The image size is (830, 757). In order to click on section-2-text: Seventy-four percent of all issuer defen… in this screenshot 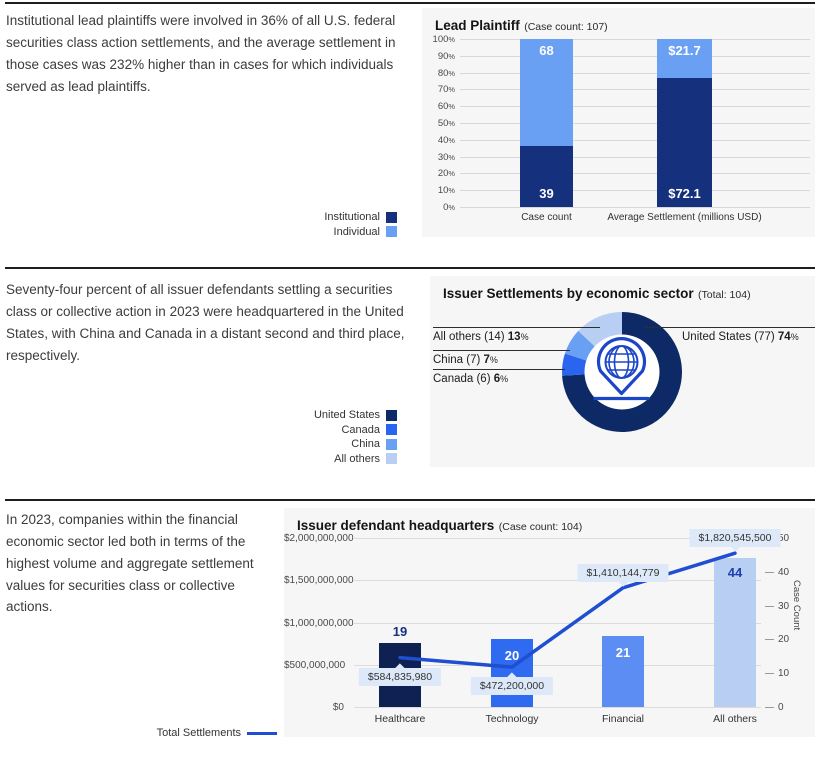, I will do `click(205, 322)`.